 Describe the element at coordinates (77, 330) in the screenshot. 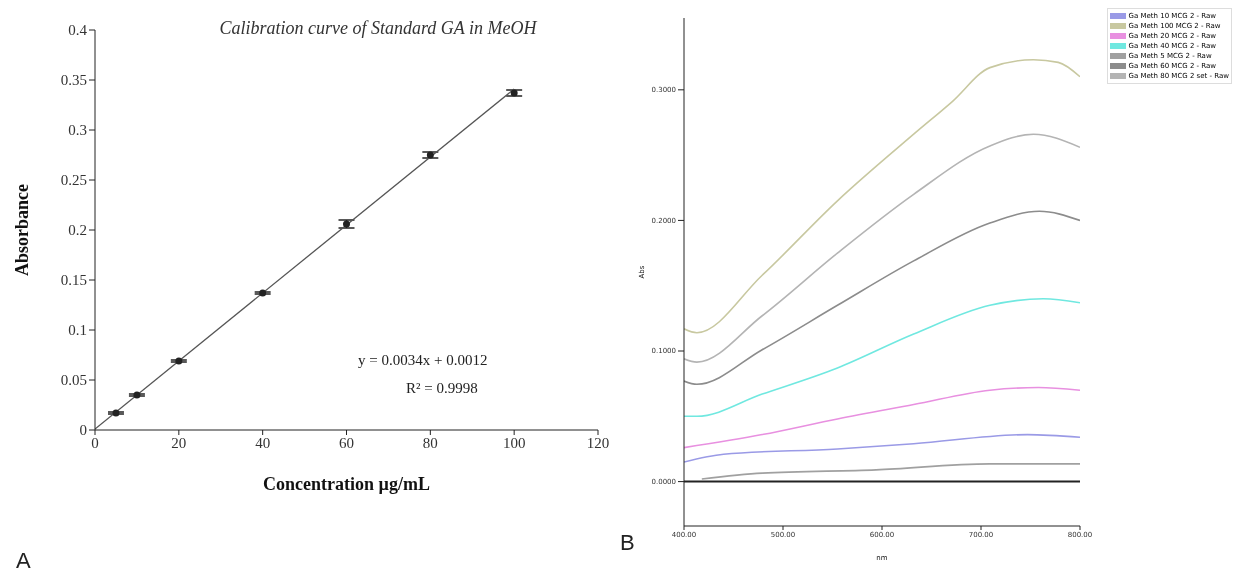

I see `y-tick-label: 0.1` at that location.